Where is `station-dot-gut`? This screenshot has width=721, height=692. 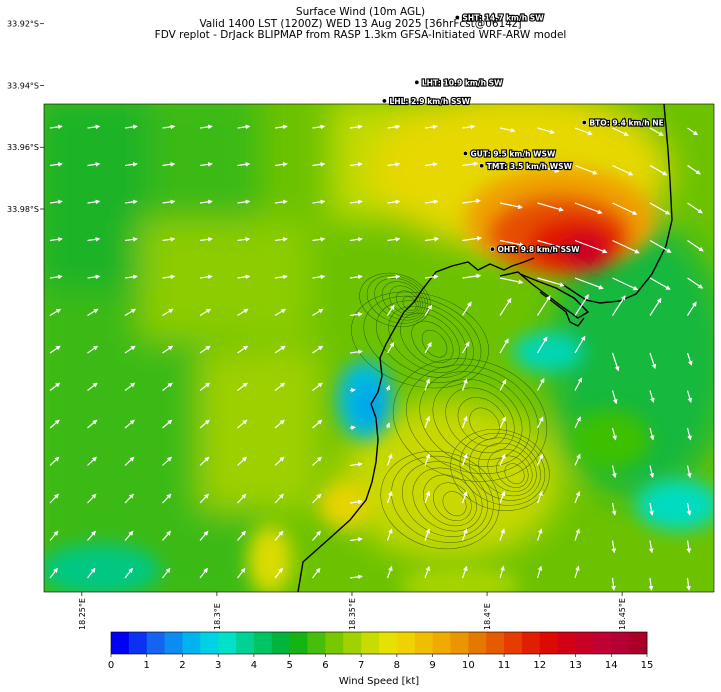 station-dot-gut is located at coordinates (465, 153).